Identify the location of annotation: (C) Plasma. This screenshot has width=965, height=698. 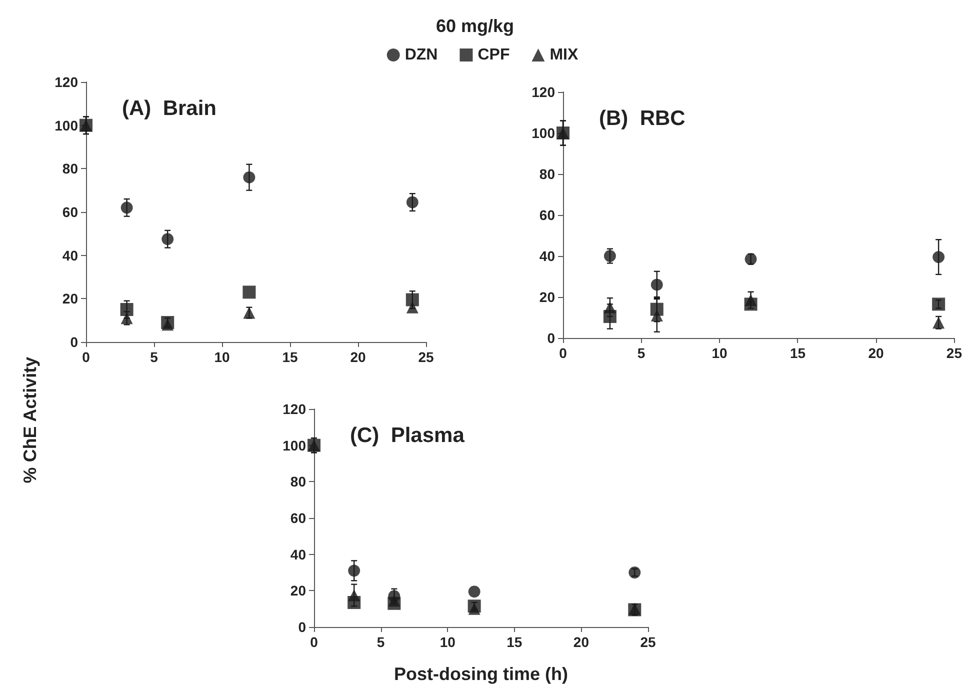
(407, 435).